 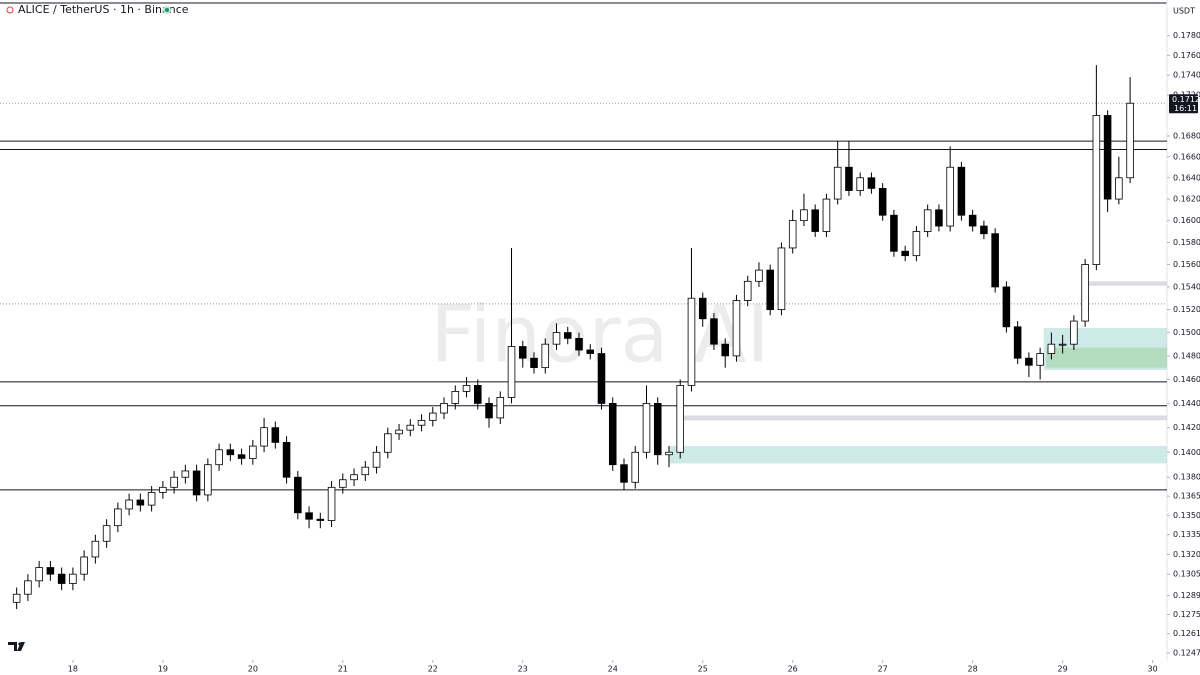 I want to click on y-tick-label: 0.1289, so click(x=1186, y=595).